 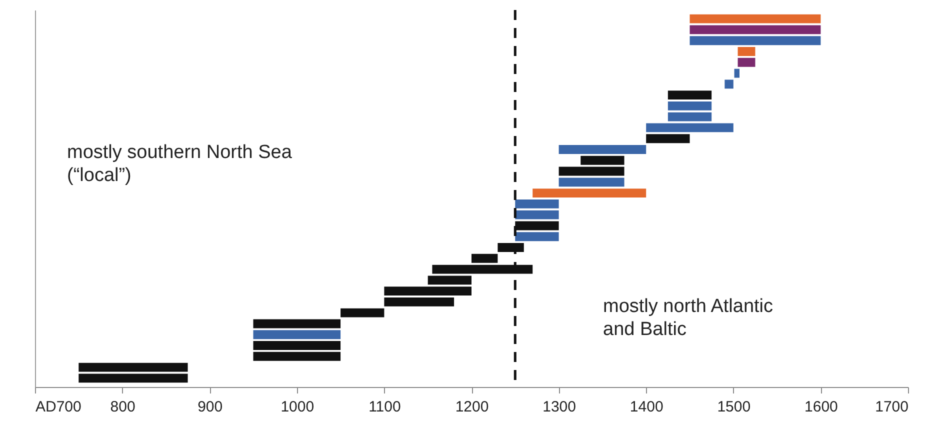 What do you see at coordinates (891, 407) in the screenshot?
I see `x-tick-label: 1700` at bounding box center [891, 407].